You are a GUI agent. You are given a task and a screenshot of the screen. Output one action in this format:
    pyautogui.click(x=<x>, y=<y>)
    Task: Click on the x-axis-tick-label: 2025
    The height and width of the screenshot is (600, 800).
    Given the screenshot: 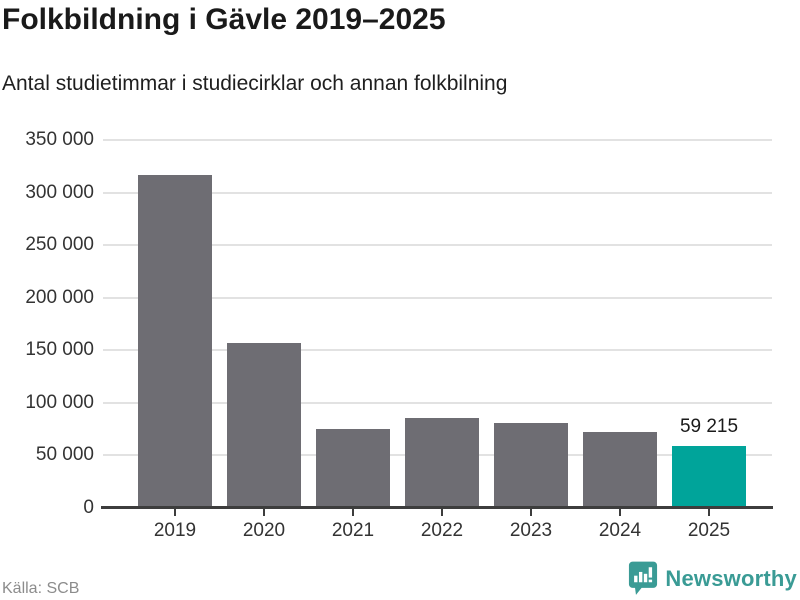 What is the action you would take?
    pyautogui.click(x=709, y=530)
    